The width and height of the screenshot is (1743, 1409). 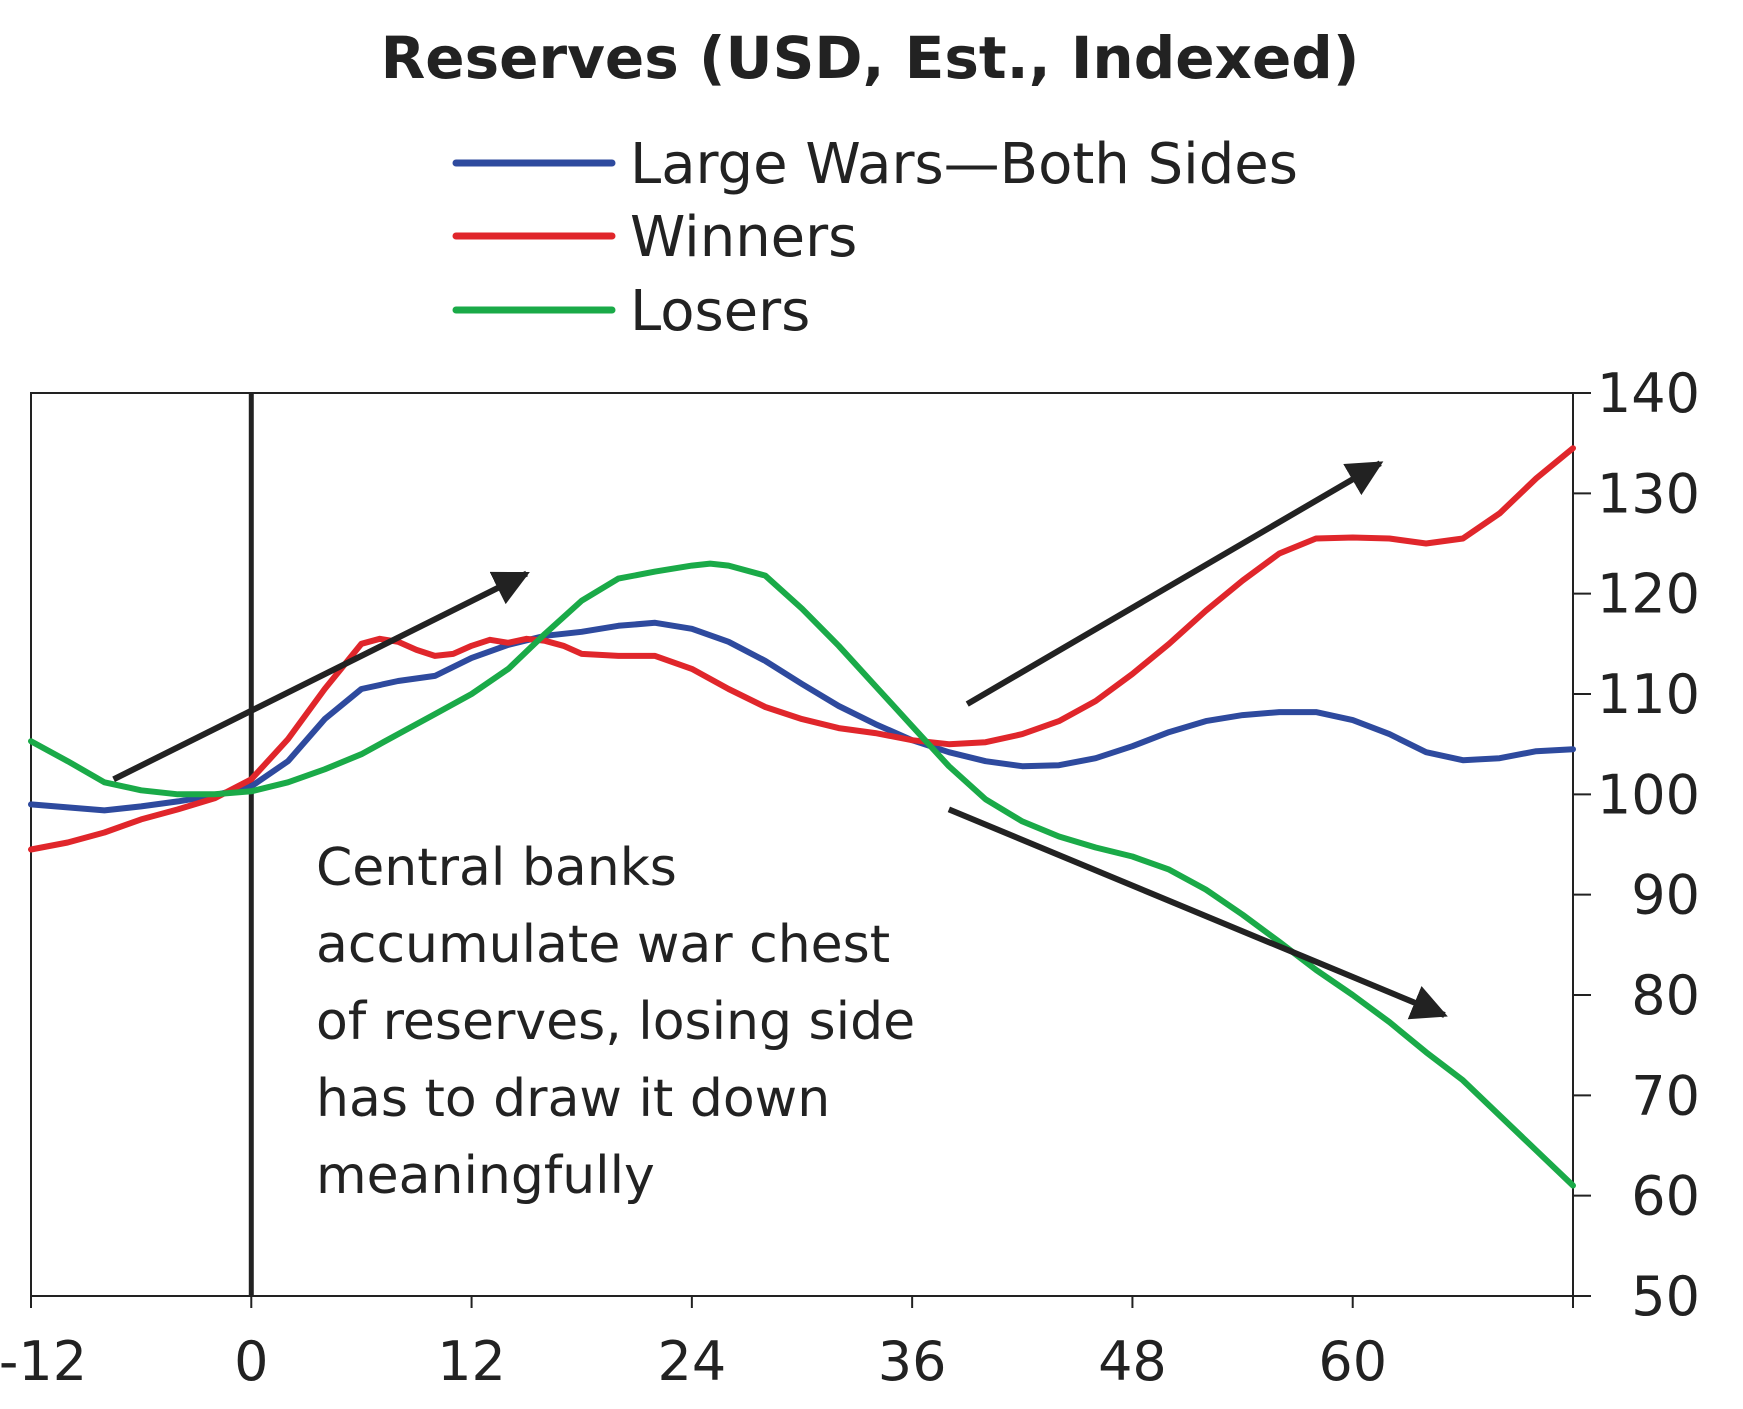 I want to click on legend-label-0: Large Wars—Both Sides, so click(x=964, y=164).